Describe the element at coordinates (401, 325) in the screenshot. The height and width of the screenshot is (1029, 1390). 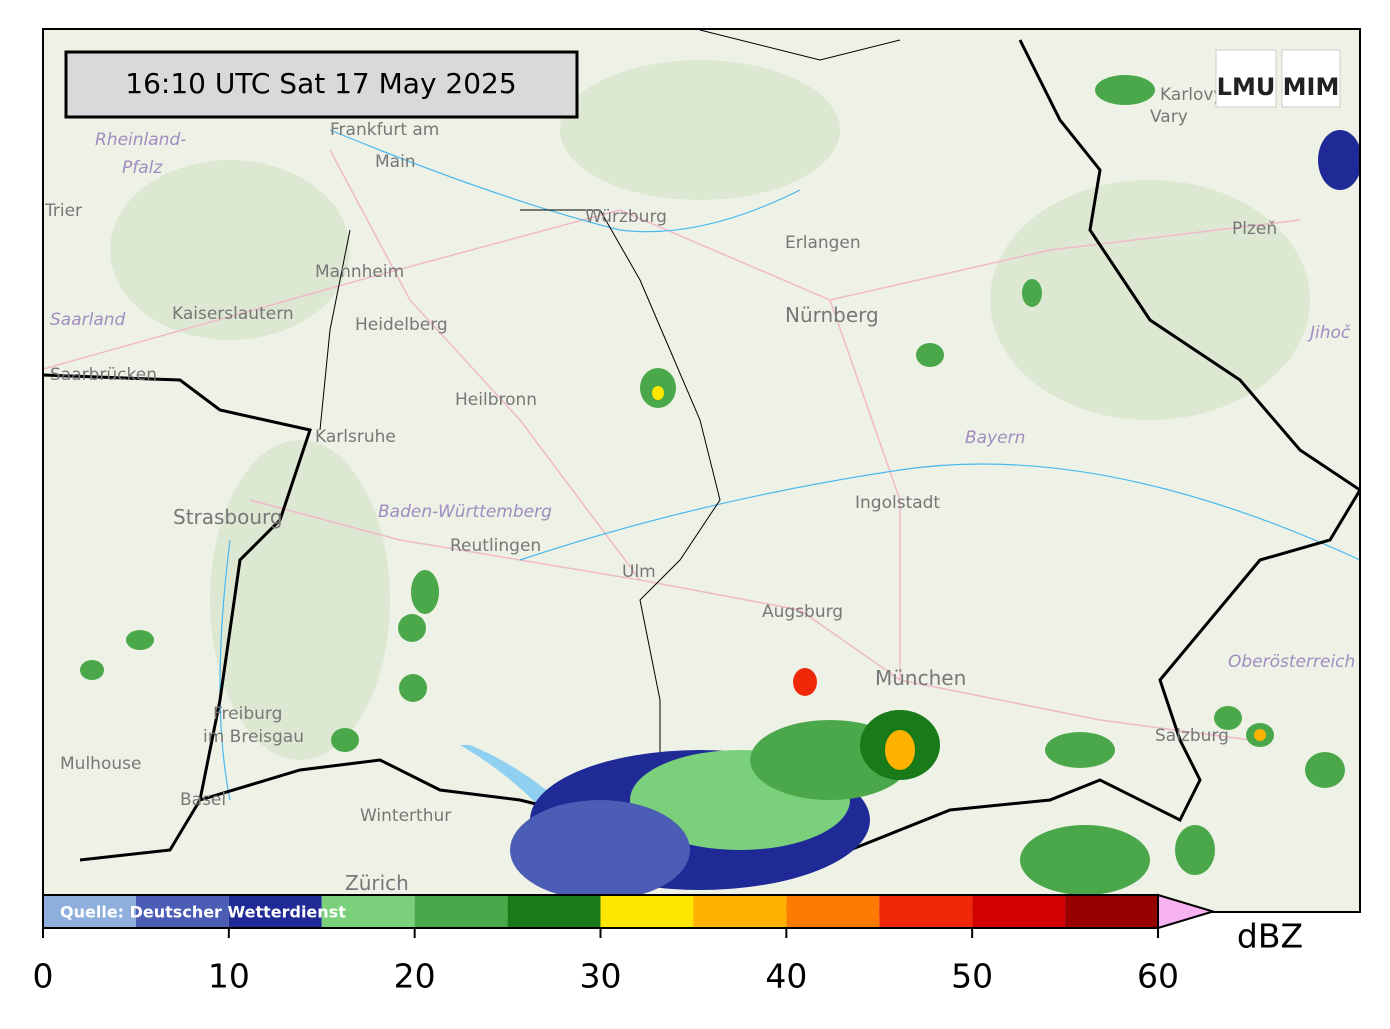
I see `place-label: Heidelberg` at that location.